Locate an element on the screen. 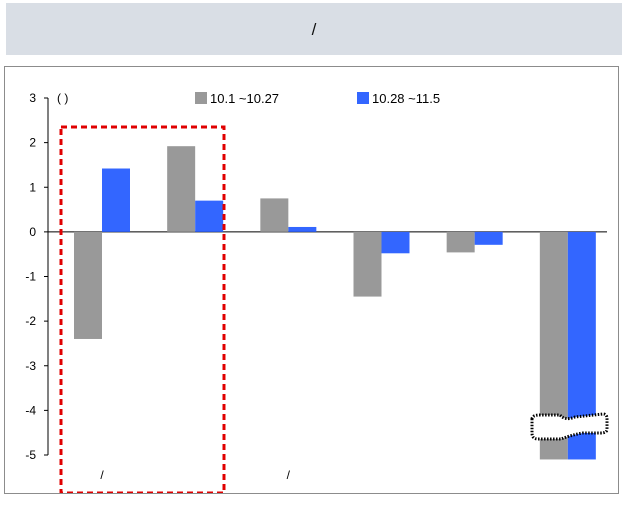 The width and height of the screenshot is (622, 506). header-title: / is located at coordinates (314, 29).